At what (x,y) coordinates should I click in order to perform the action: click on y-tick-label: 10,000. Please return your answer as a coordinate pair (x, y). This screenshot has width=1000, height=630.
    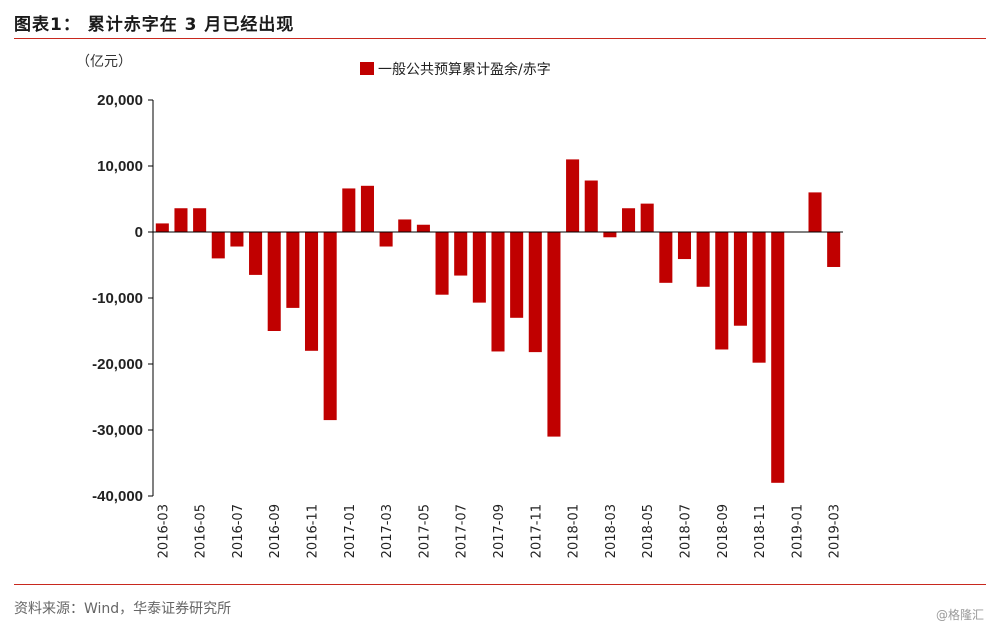
    Looking at the image, I should click on (120, 166).